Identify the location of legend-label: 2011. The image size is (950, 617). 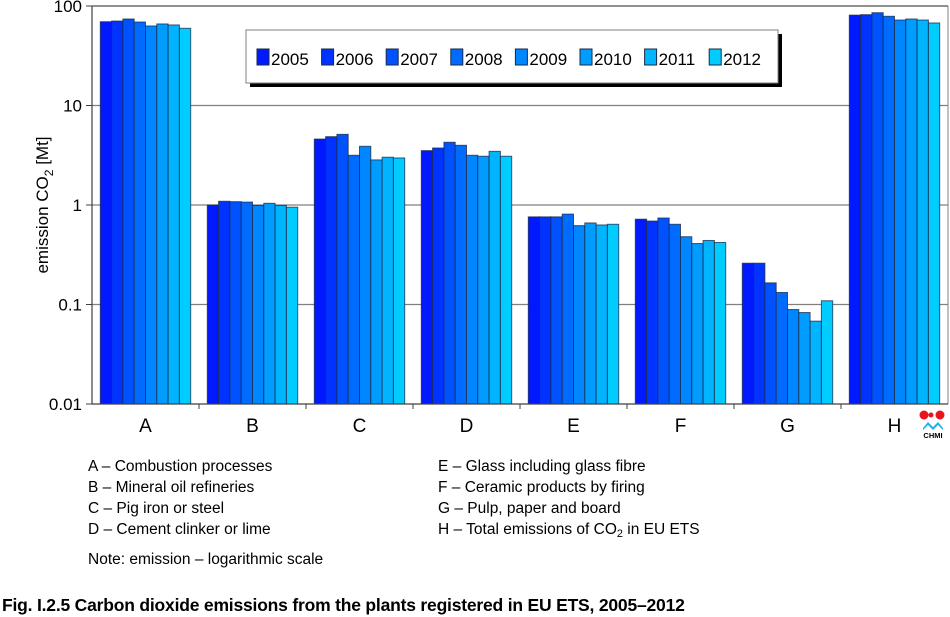
(677, 59).